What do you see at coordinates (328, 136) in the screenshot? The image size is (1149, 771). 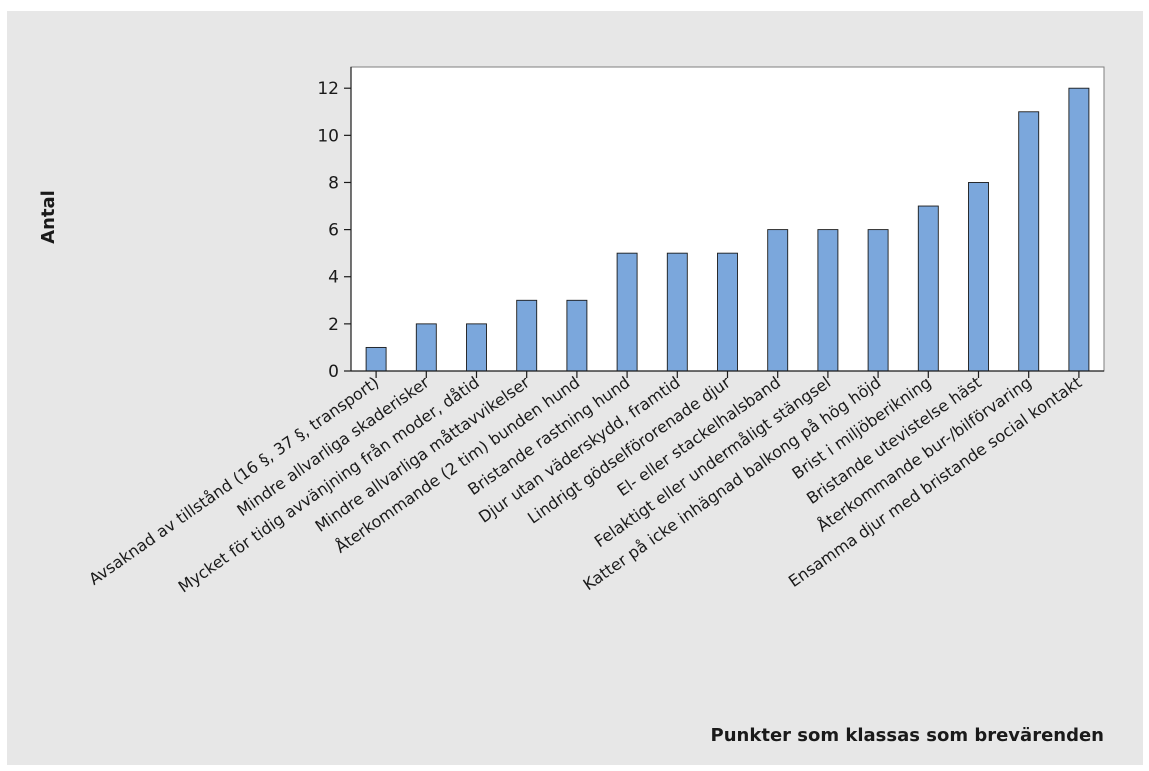 I see `y-tick-label: 10` at bounding box center [328, 136].